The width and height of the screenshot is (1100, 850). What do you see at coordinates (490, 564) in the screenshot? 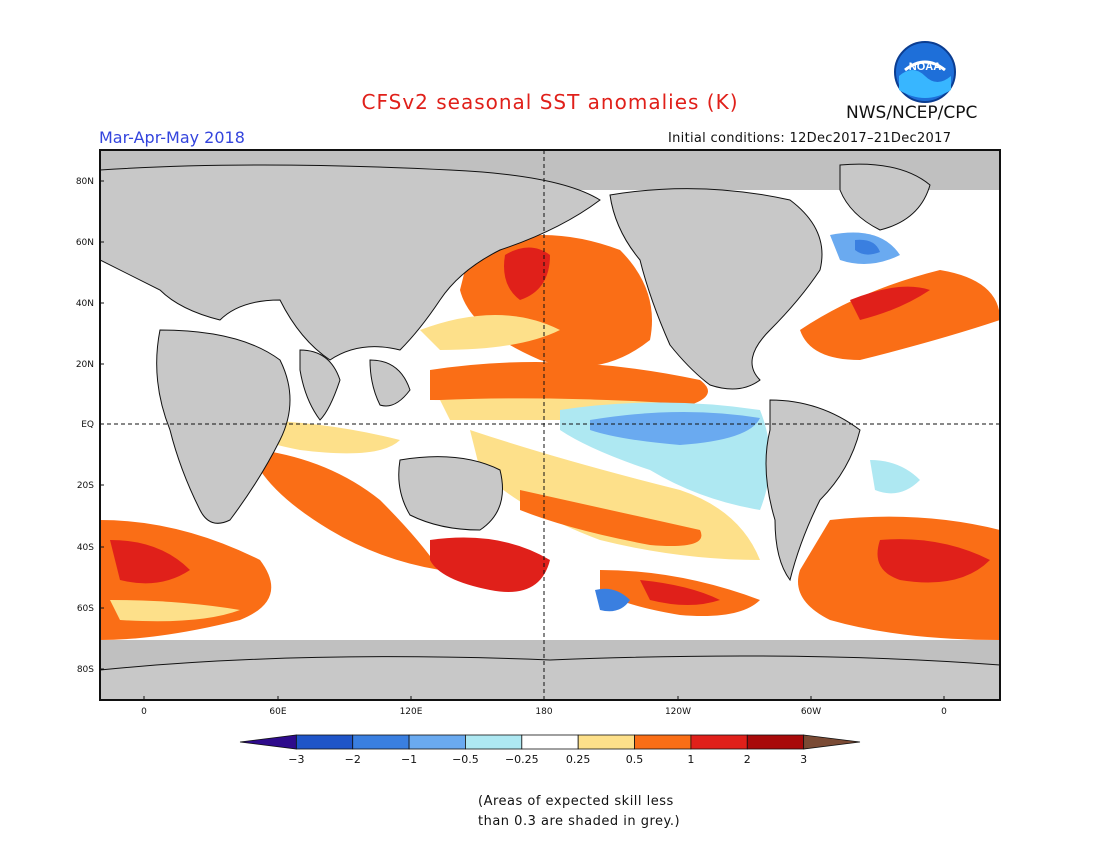
I see `s-indian-strong` at bounding box center [490, 564].